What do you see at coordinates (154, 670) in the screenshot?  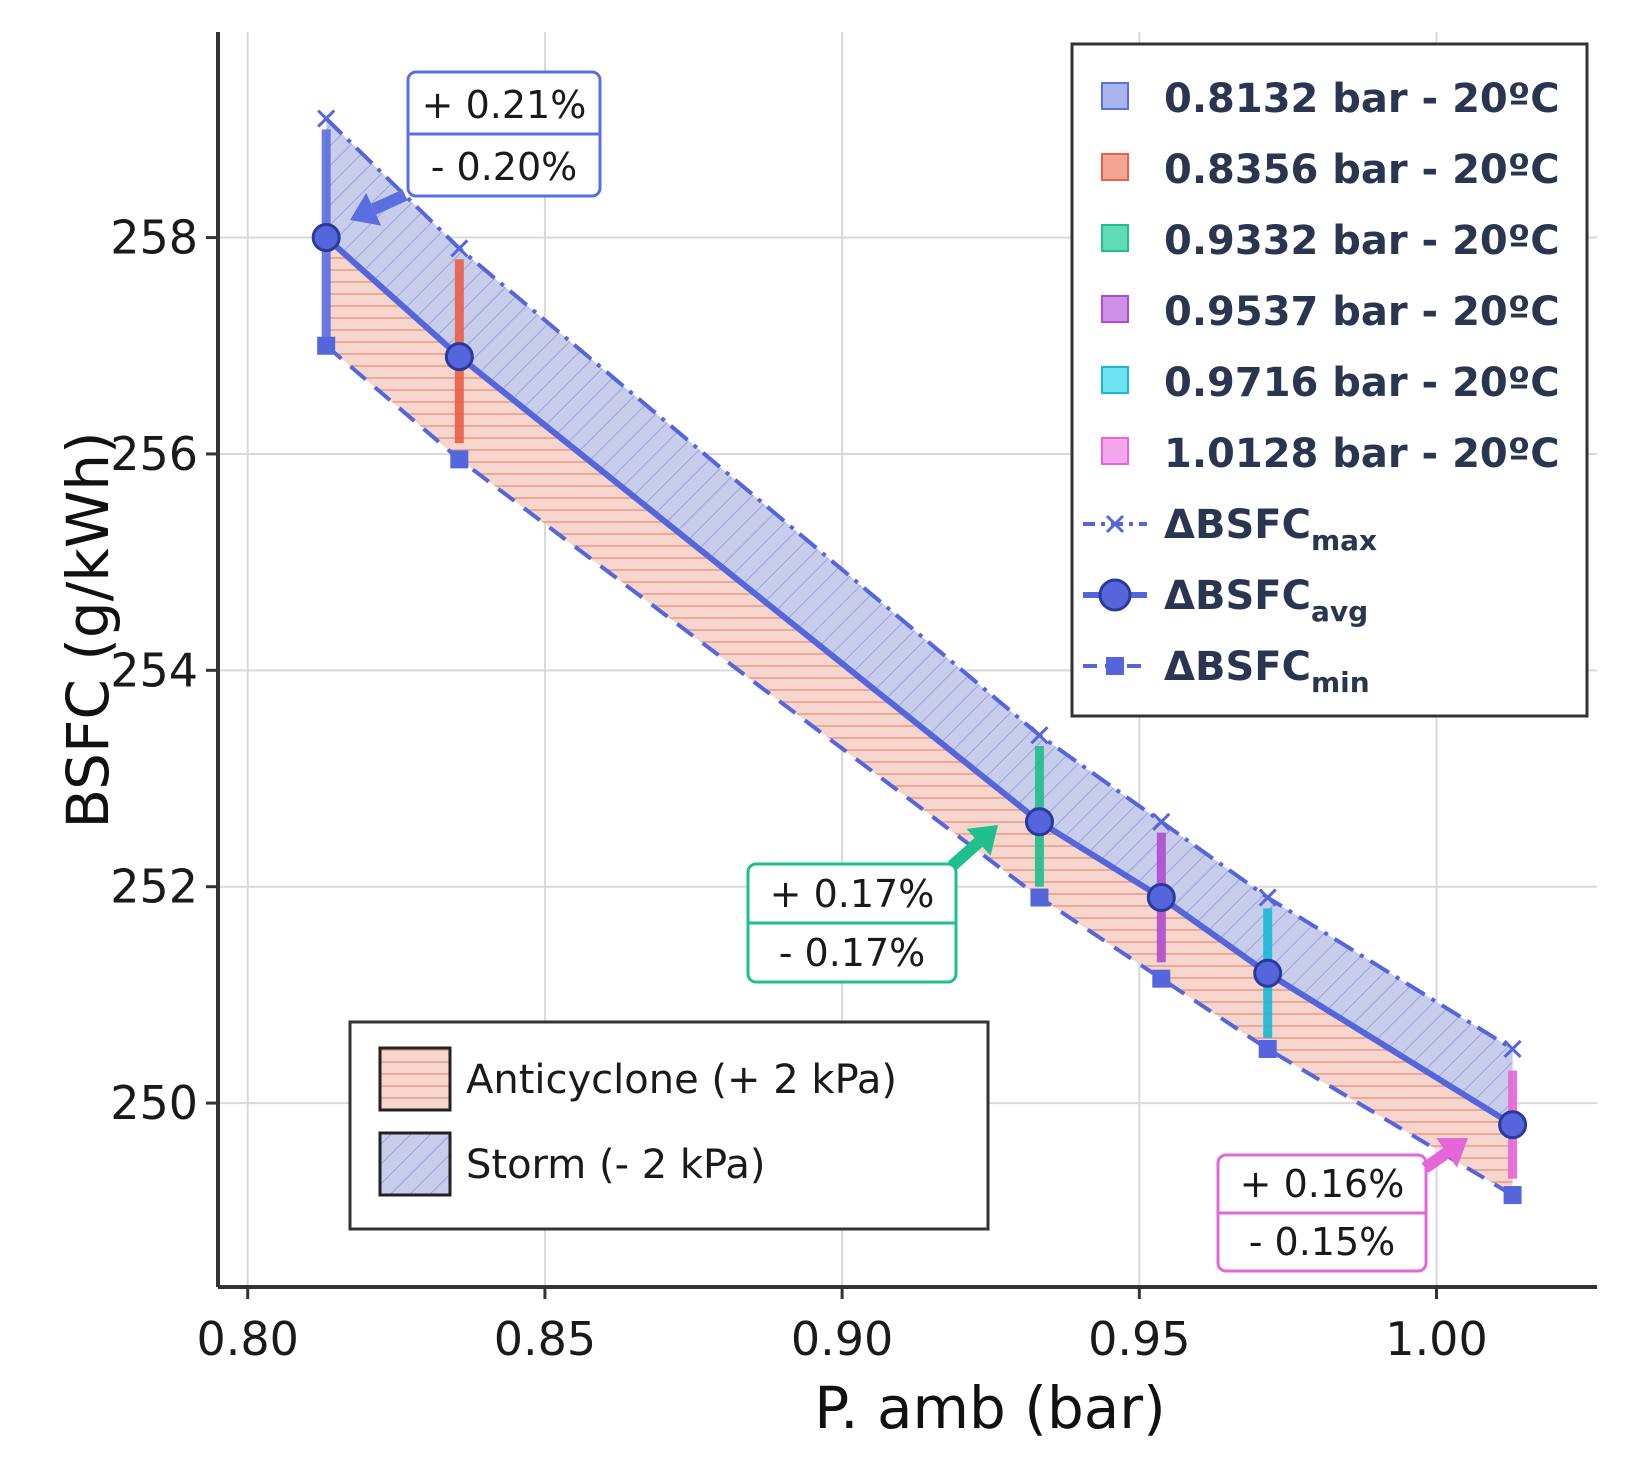 I see `y-tick-label-2: 254` at bounding box center [154, 670].